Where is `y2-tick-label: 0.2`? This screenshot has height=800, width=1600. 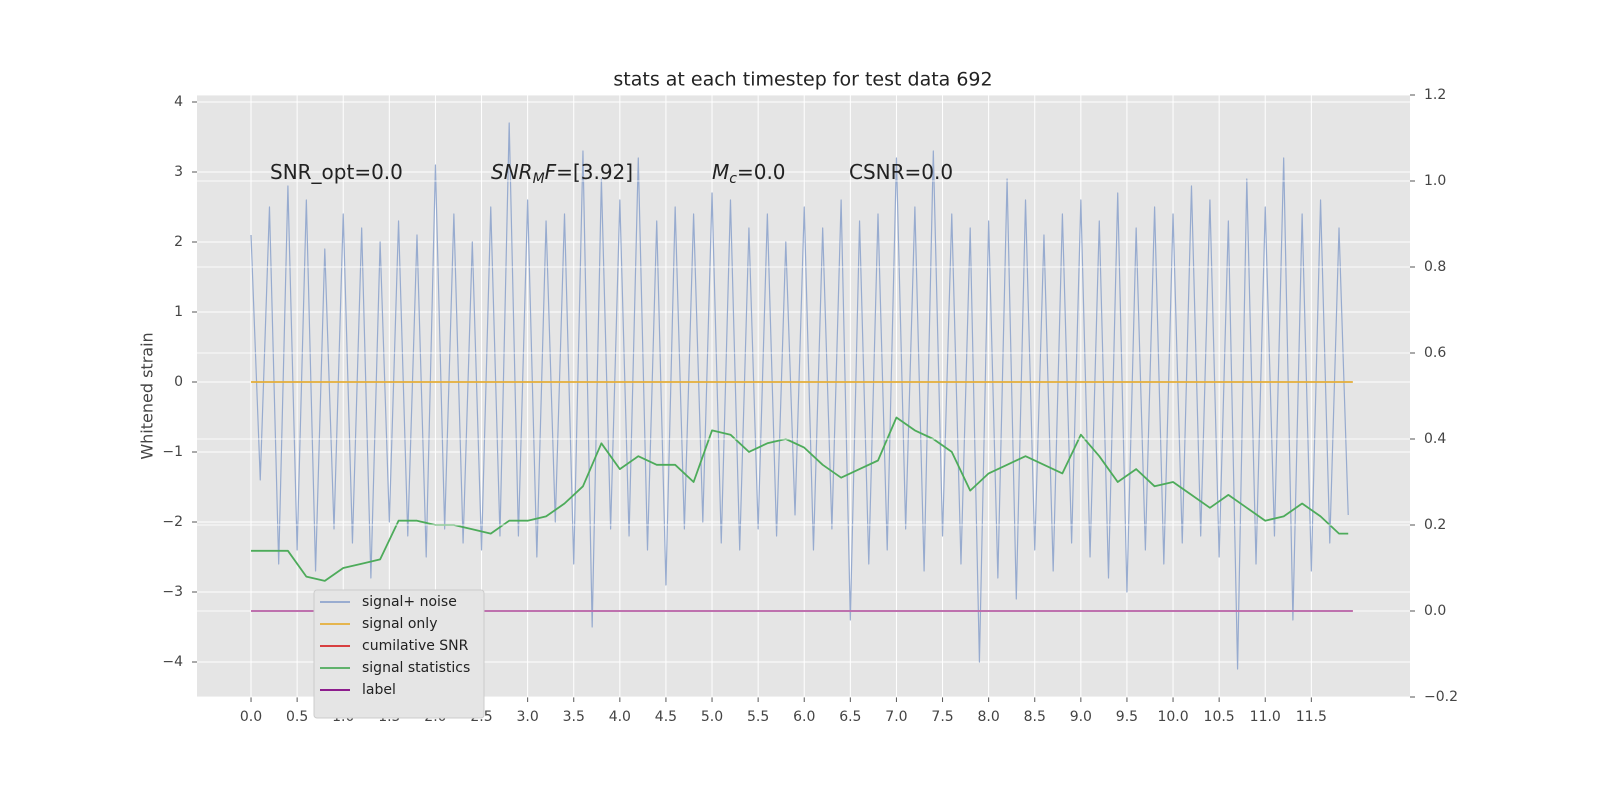
y2-tick-label: 0.2 is located at coordinates (1435, 525).